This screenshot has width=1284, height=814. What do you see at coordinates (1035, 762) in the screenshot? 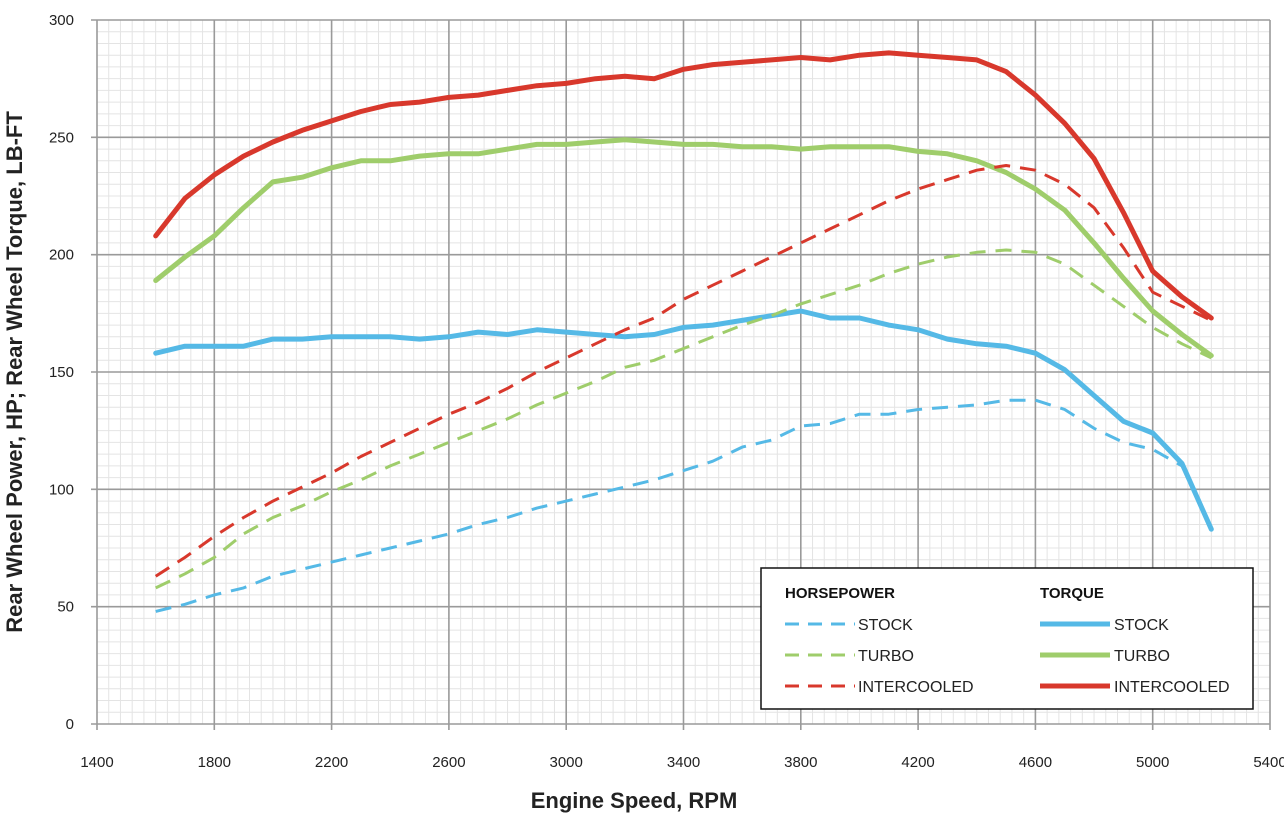
I see `x-tick-label: 4600` at bounding box center [1035, 762].